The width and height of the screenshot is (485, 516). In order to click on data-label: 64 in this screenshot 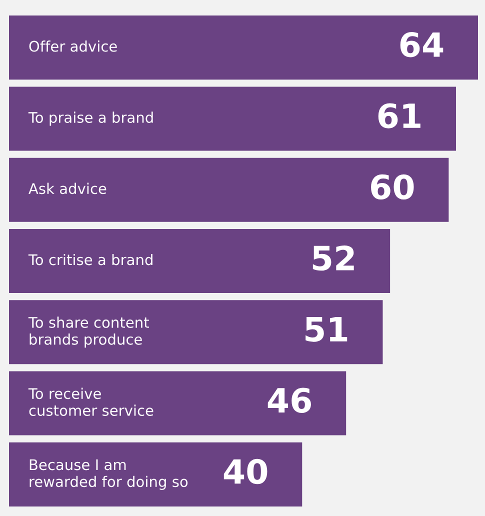, I will do `click(422, 45)`.